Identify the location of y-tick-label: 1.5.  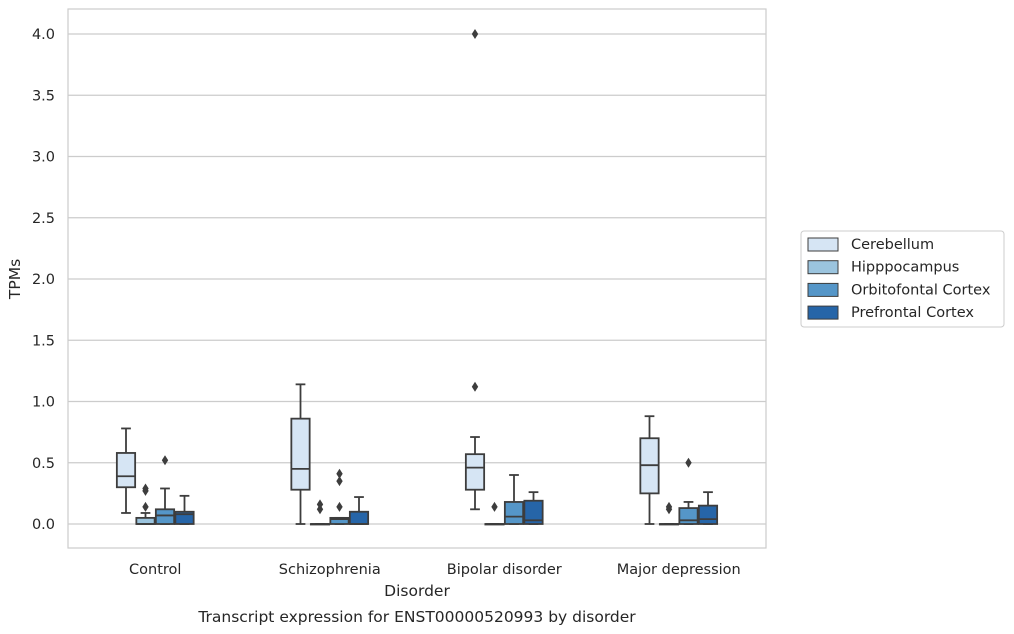
(43, 341).